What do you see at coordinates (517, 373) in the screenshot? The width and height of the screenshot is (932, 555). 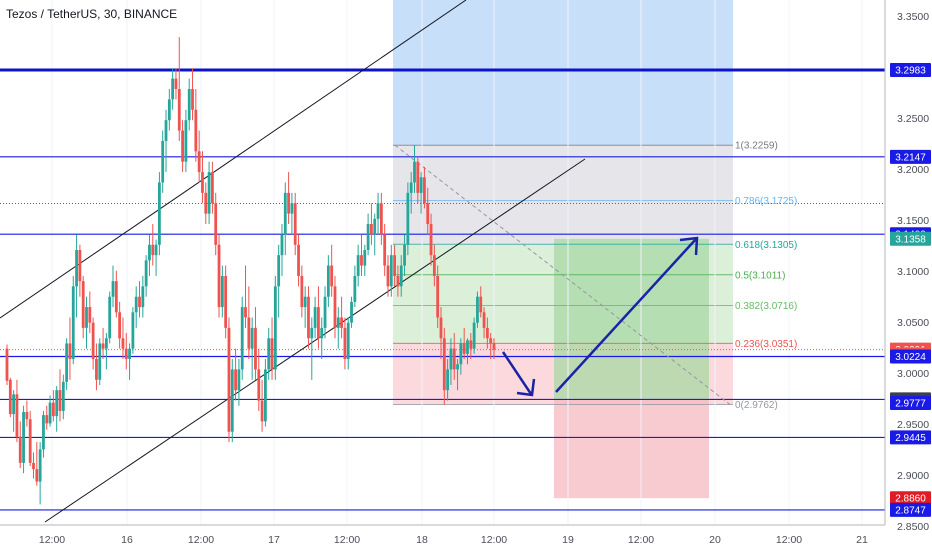 I see `down-arrow-line` at bounding box center [517, 373].